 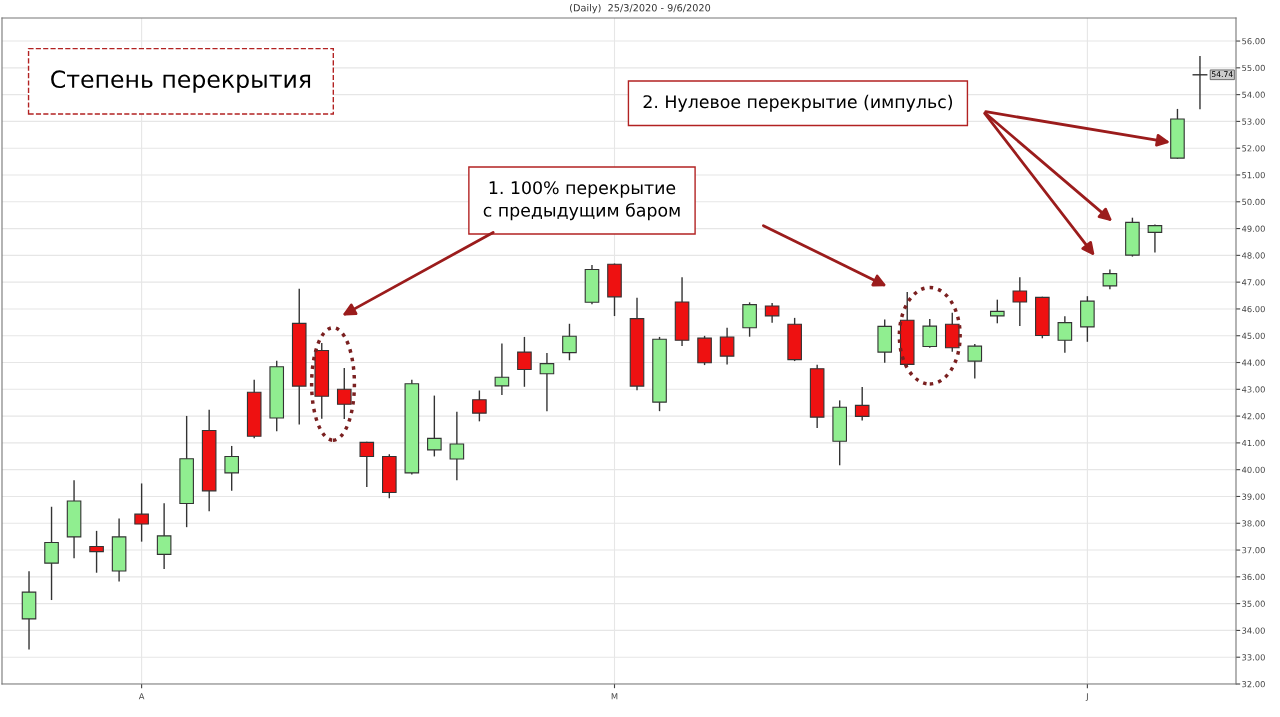 I want to click on y-tick-label: 32.00, so click(x=1253, y=684).